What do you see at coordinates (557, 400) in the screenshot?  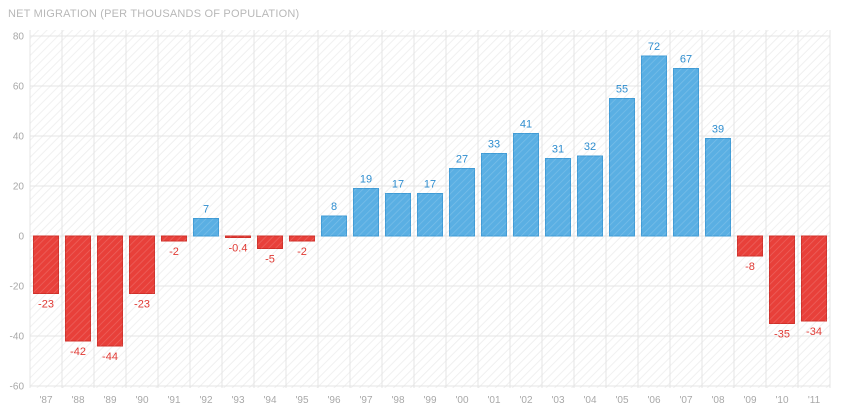 I see `x-tick-label: '03` at bounding box center [557, 400].